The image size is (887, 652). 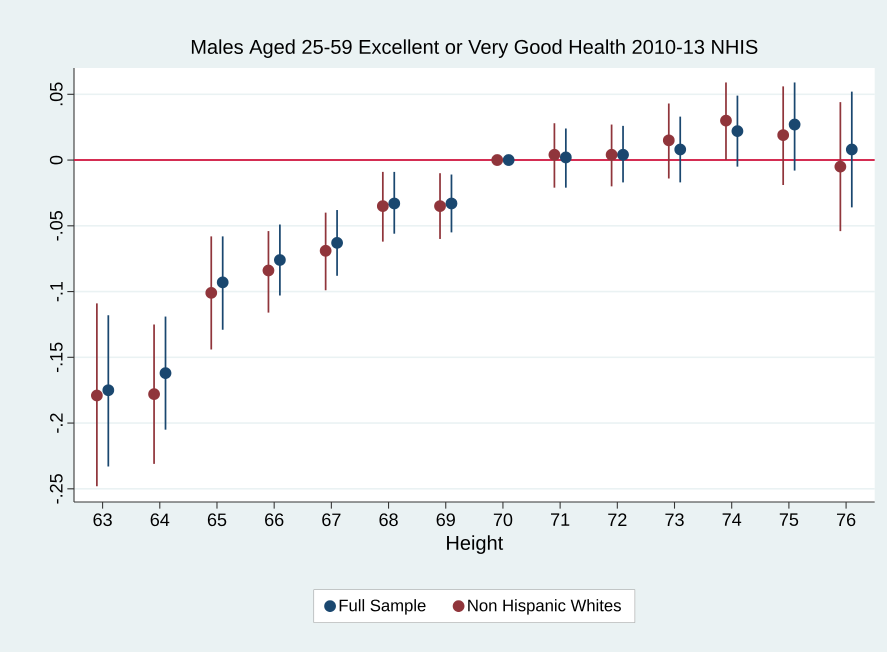 What do you see at coordinates (475, 48) in the screenshot?
I see `chart-title: Males Aged 25-59 Excellent or Very Good Health 2010-13 NHIS` at bounding box center [475, 48].